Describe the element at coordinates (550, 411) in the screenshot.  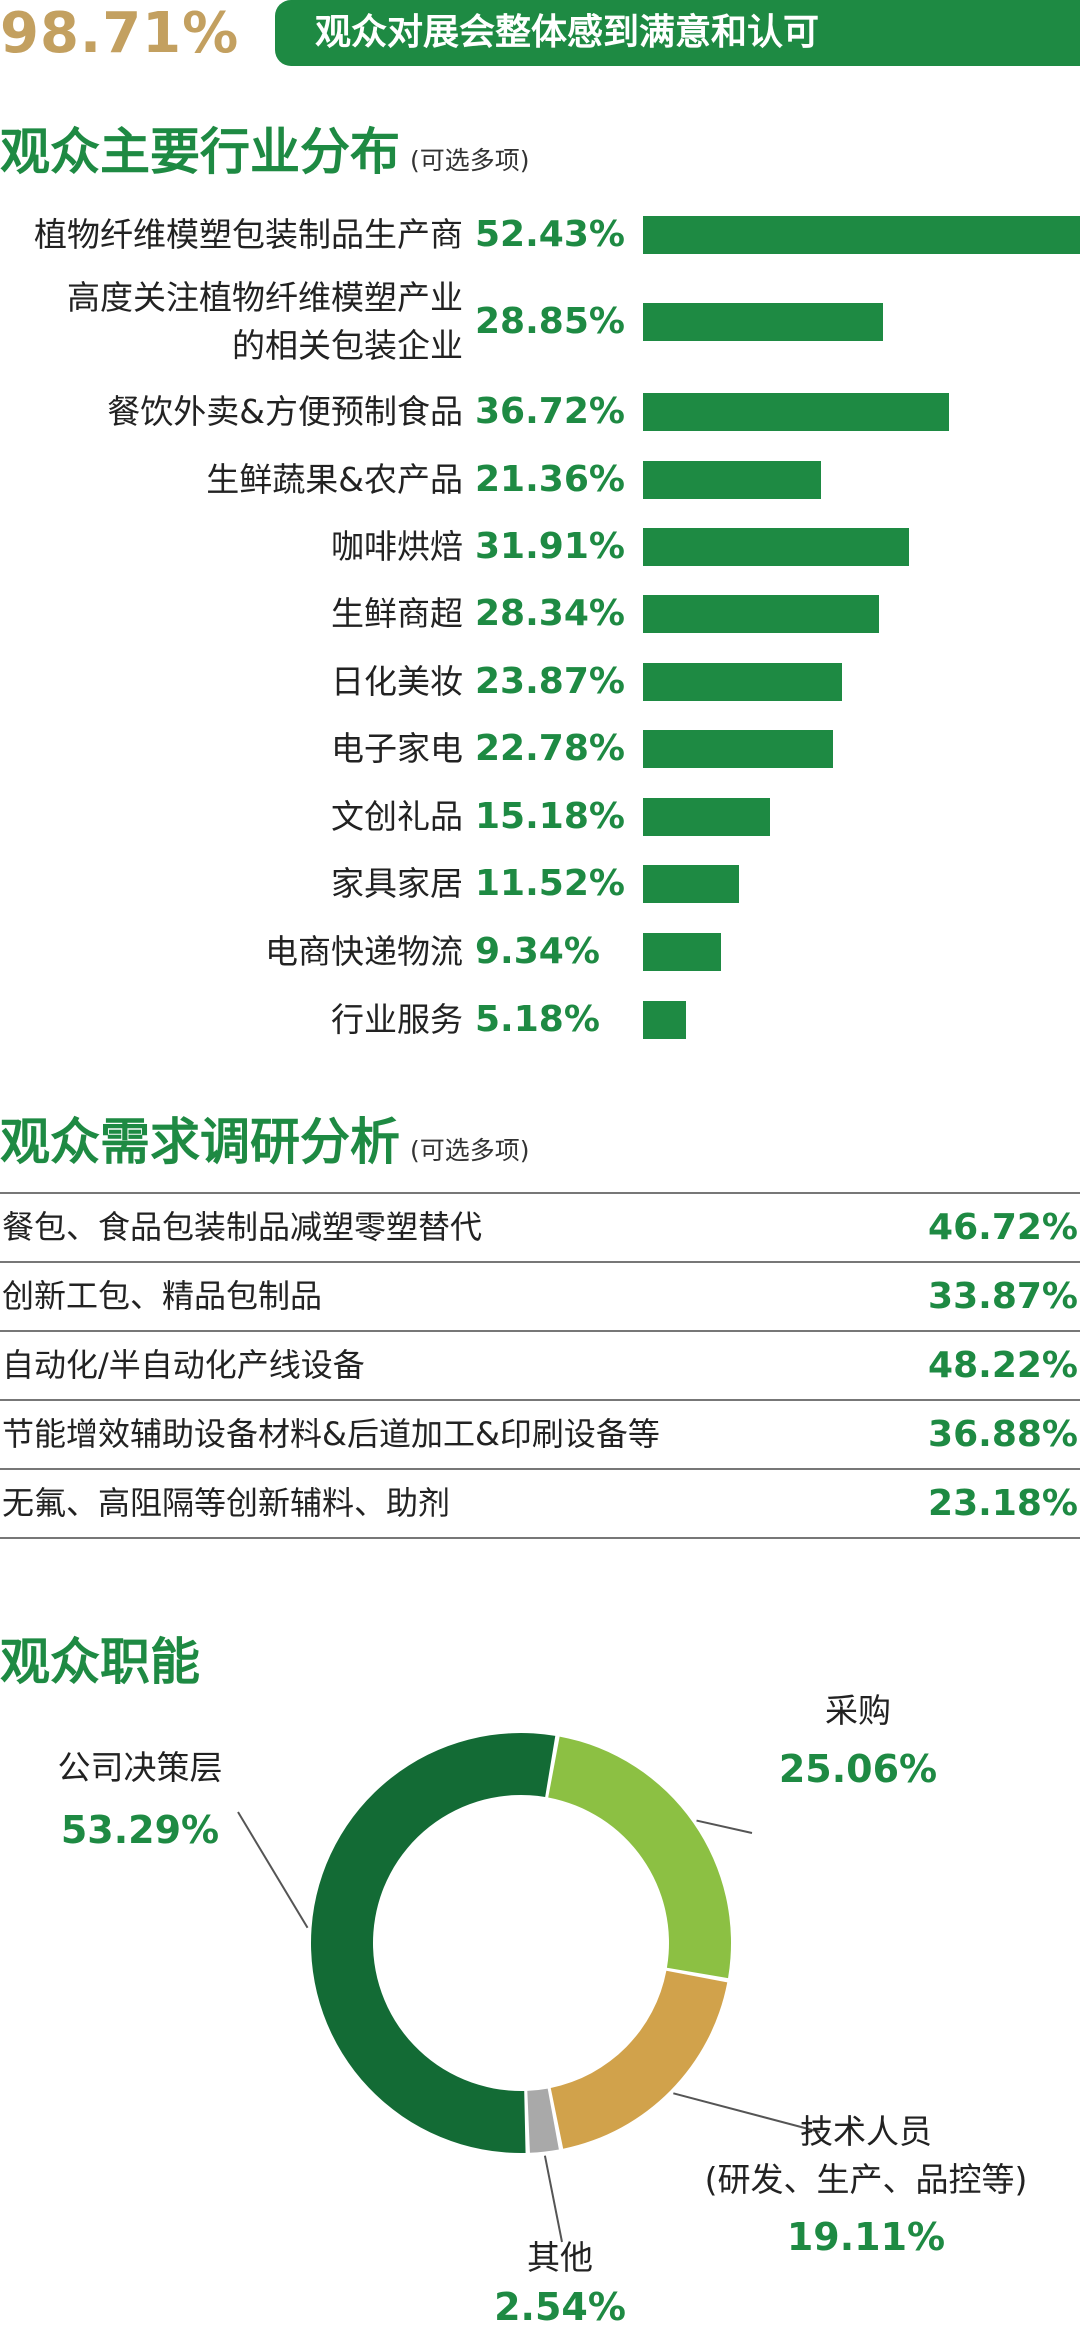
I see `bar-value-label: 36.72%` at that location.